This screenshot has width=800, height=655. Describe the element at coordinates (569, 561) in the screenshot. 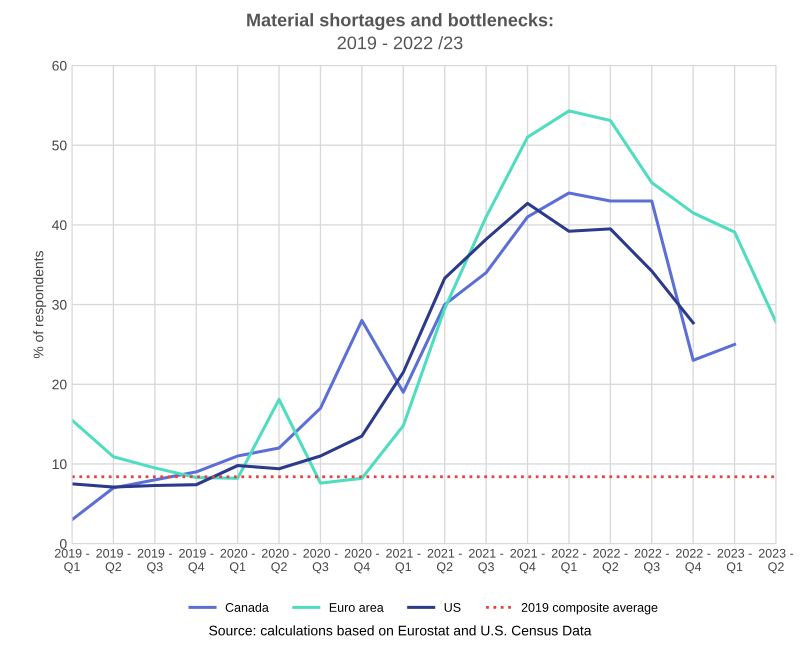

I see `x-tick-label: 2022 - Q1` at that location.